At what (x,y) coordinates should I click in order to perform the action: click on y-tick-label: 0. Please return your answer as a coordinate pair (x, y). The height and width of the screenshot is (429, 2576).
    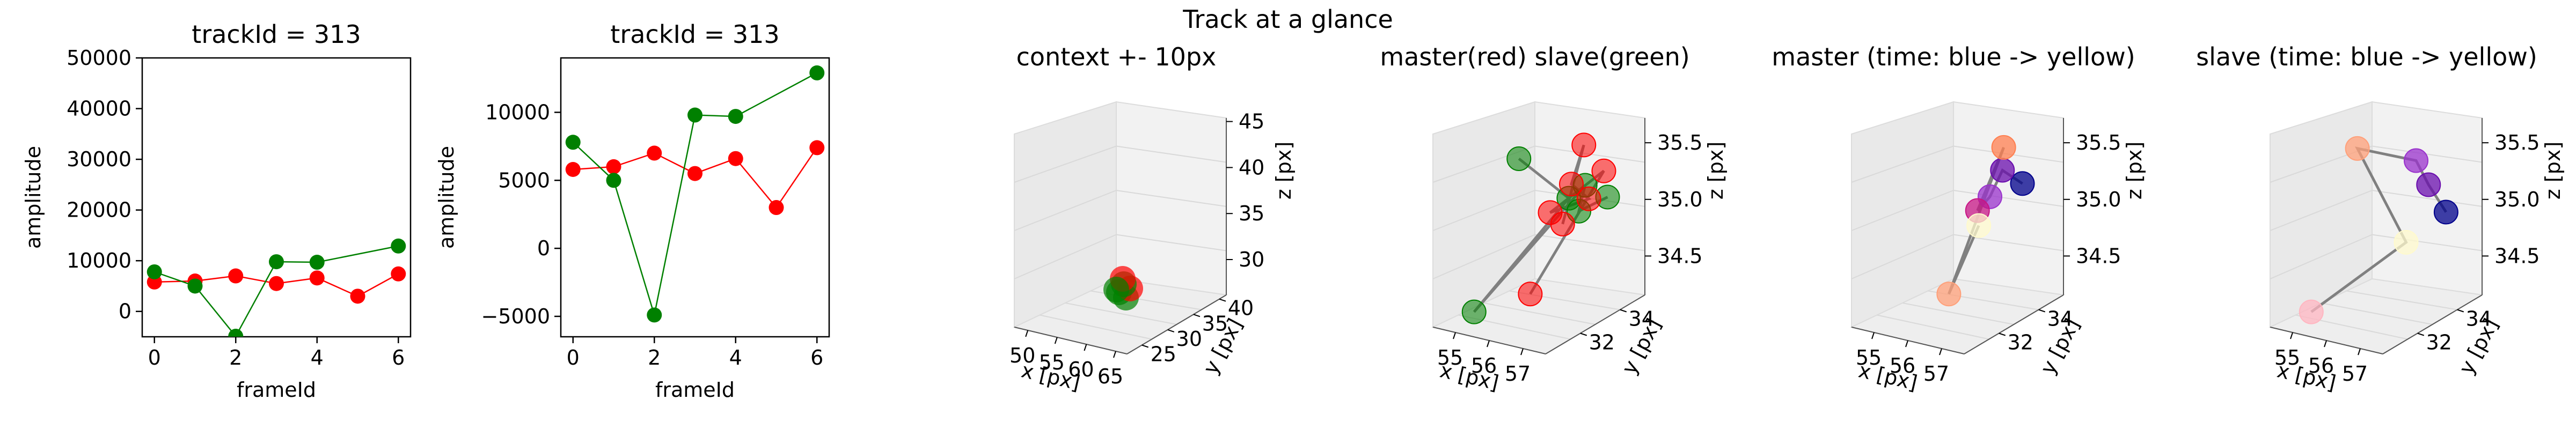
    Looking at the image, I should click on (125, 311).